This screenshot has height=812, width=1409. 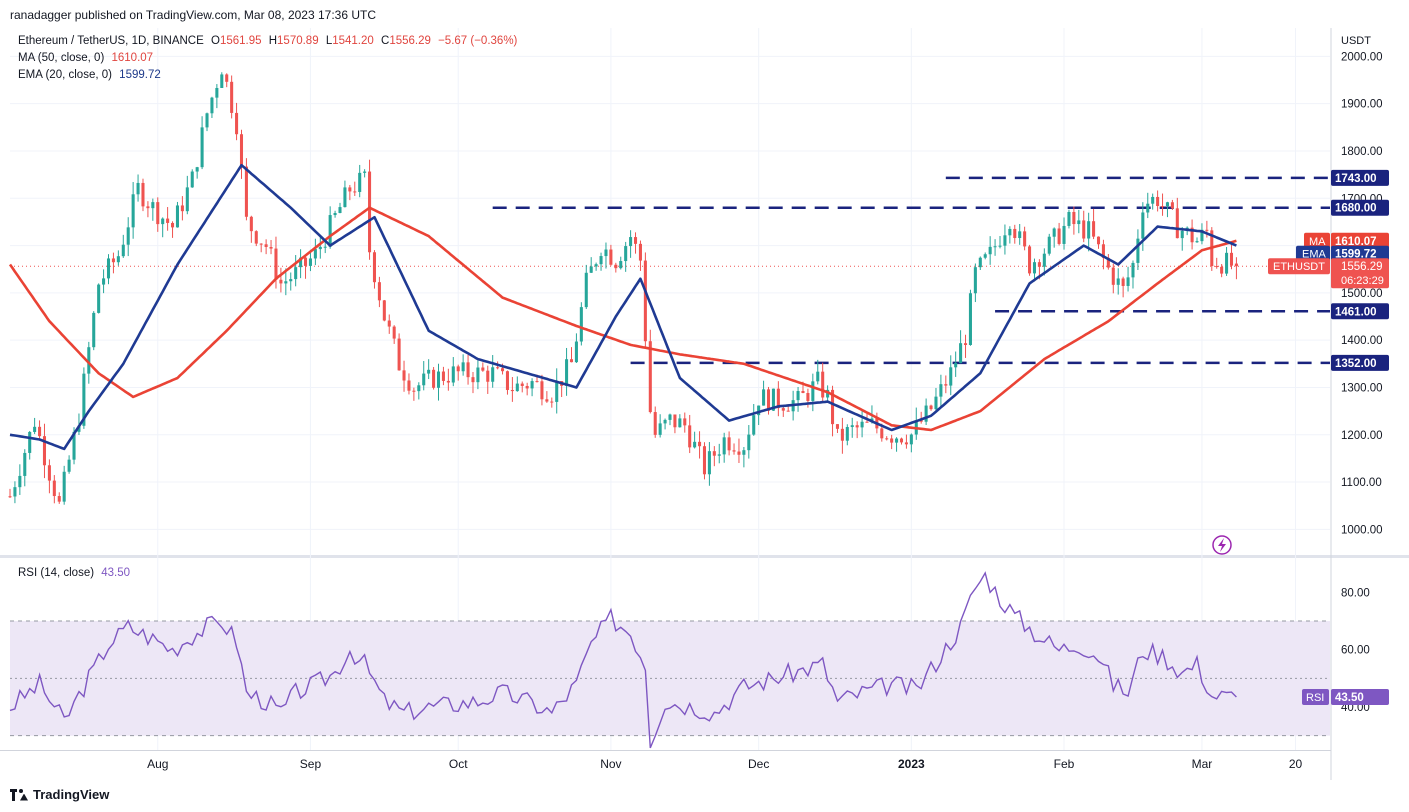 I want to click on rsi-band, so click(x=670, y=678).